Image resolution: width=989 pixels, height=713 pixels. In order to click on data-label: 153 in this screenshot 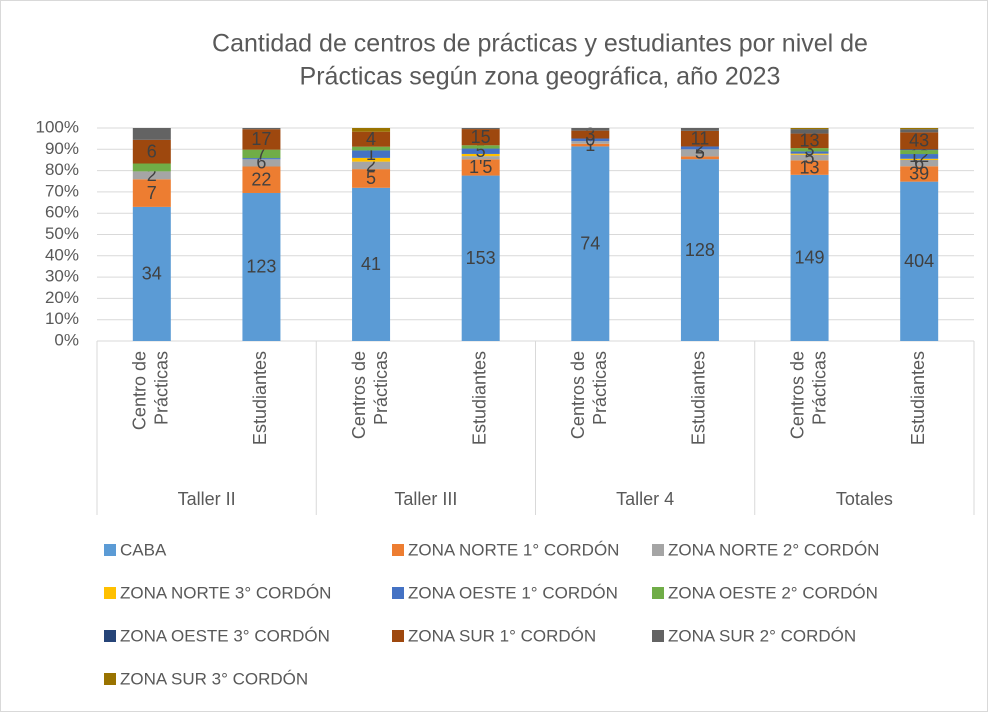, I will do `click(481, 258)`.